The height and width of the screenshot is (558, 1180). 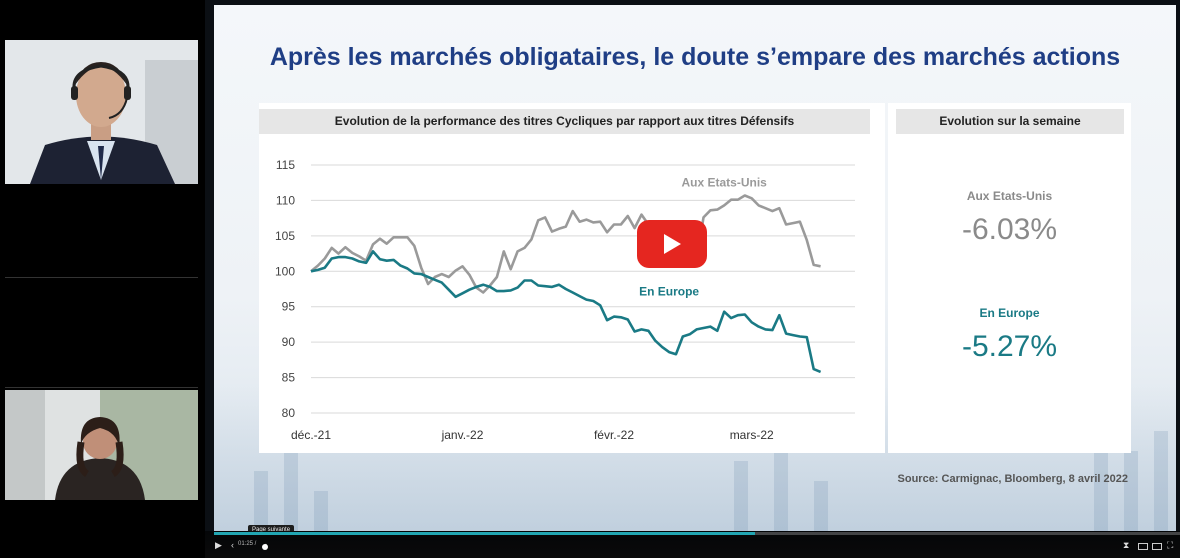 What do you see at coordinates (1009, 313) in the screenshot?
I see `europe-label: En Europe` at bounding box center [1009, 313].